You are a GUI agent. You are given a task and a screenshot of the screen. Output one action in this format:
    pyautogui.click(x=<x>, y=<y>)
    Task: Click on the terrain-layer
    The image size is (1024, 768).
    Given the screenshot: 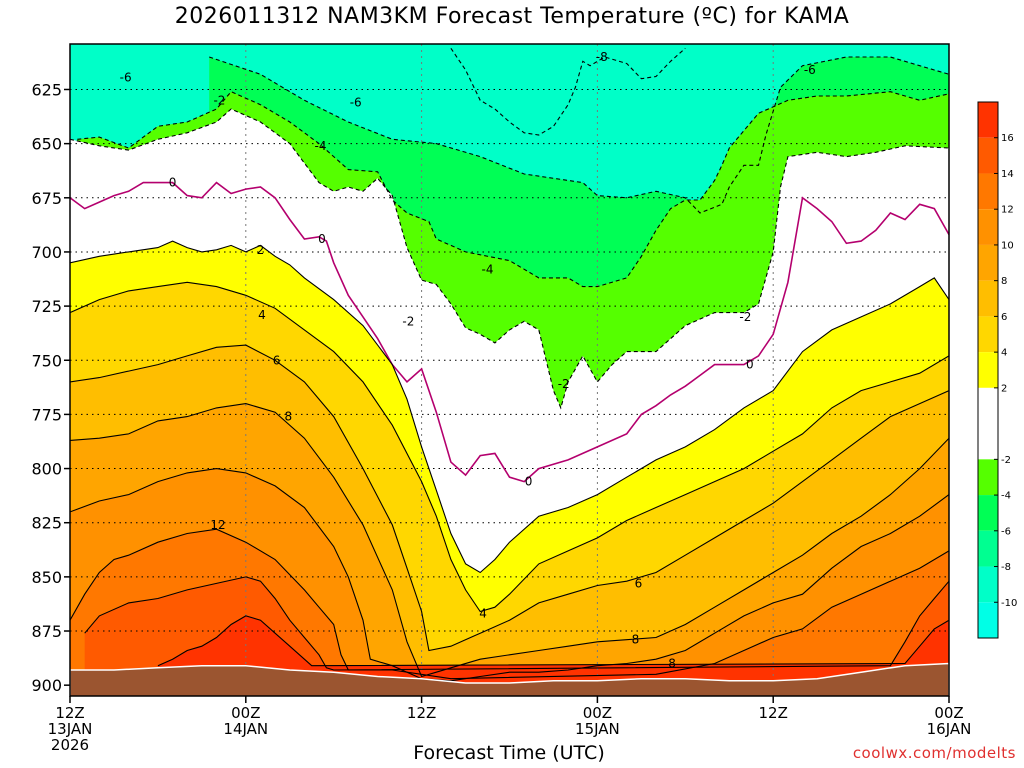 What is the action you would take?
    pyautogui.click(x=509, y=679)
    